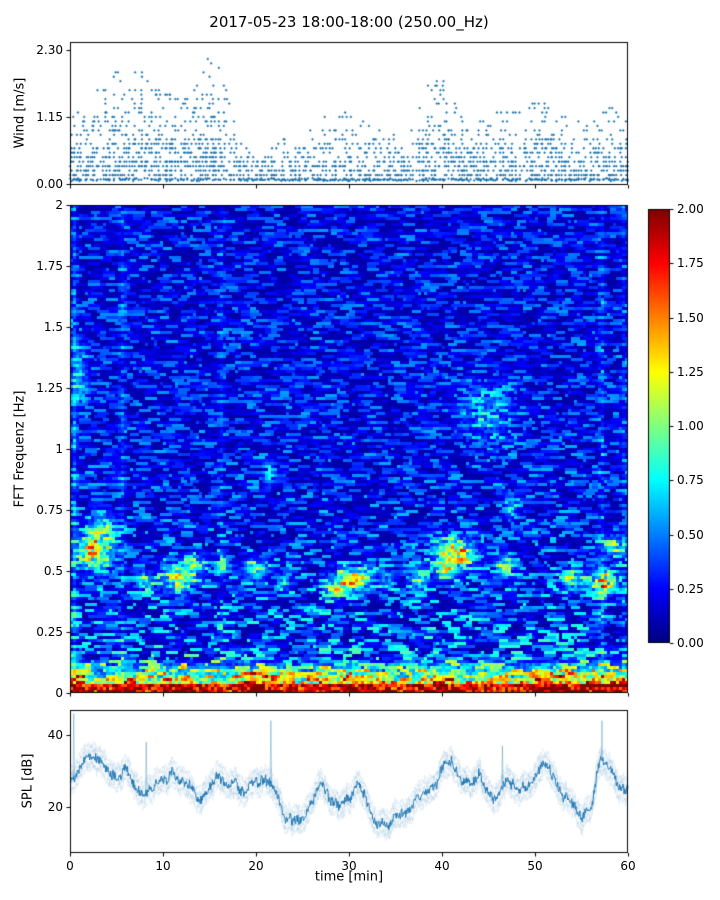  I want to click on wind-ytick-label: 1.15, so click(49, 117).